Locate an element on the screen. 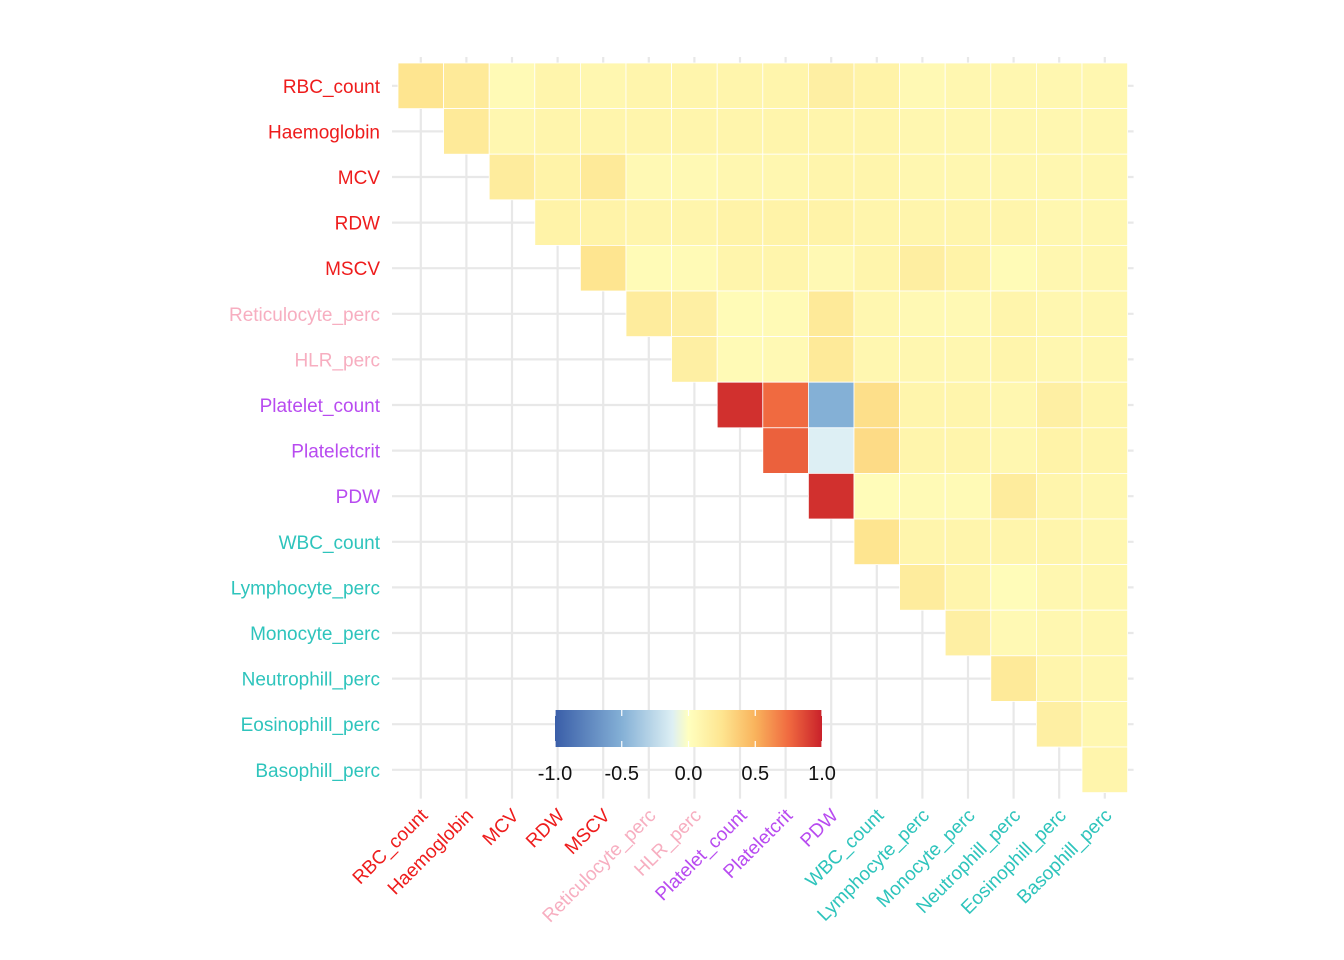  y-label-Basophill_perc: Basophill_perc is located at coordinates (317, 771).